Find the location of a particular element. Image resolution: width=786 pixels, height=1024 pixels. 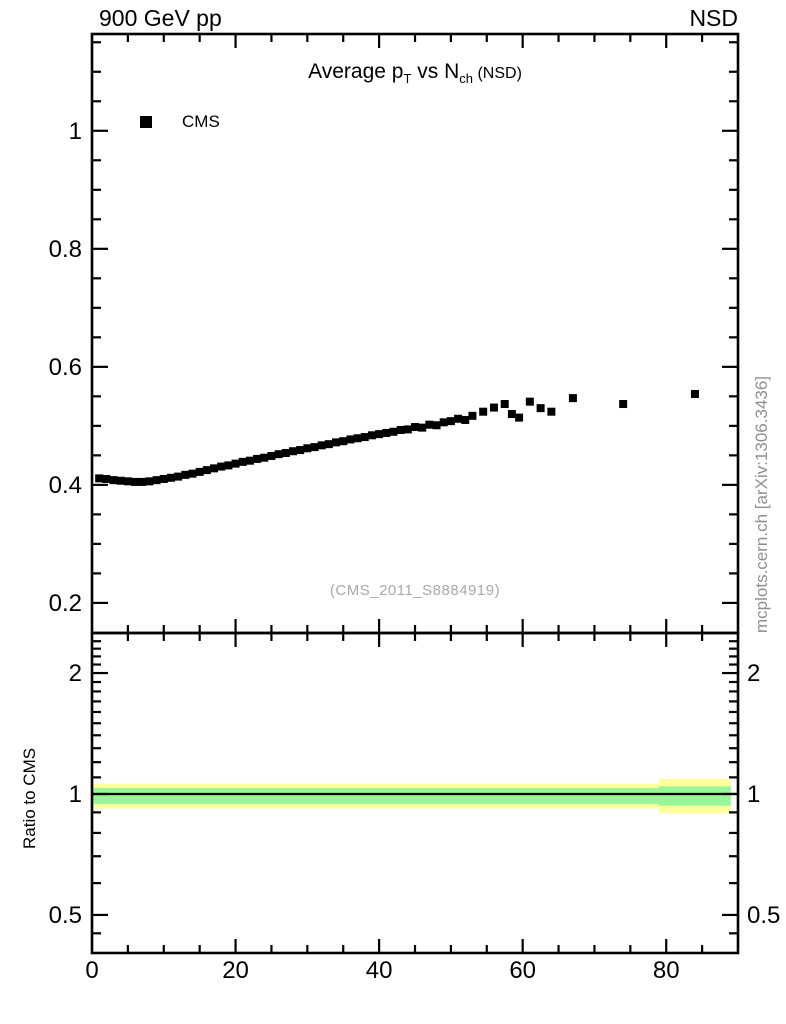

main-y-tick-label: 0.4 is located at coordinates (65, 485).